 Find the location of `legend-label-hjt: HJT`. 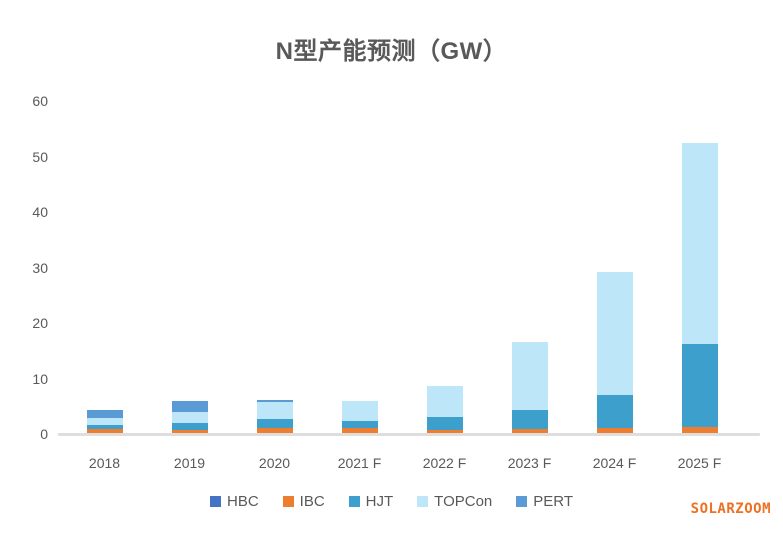

legend-label-hjt: HJT is located at coordinates (379, 501).